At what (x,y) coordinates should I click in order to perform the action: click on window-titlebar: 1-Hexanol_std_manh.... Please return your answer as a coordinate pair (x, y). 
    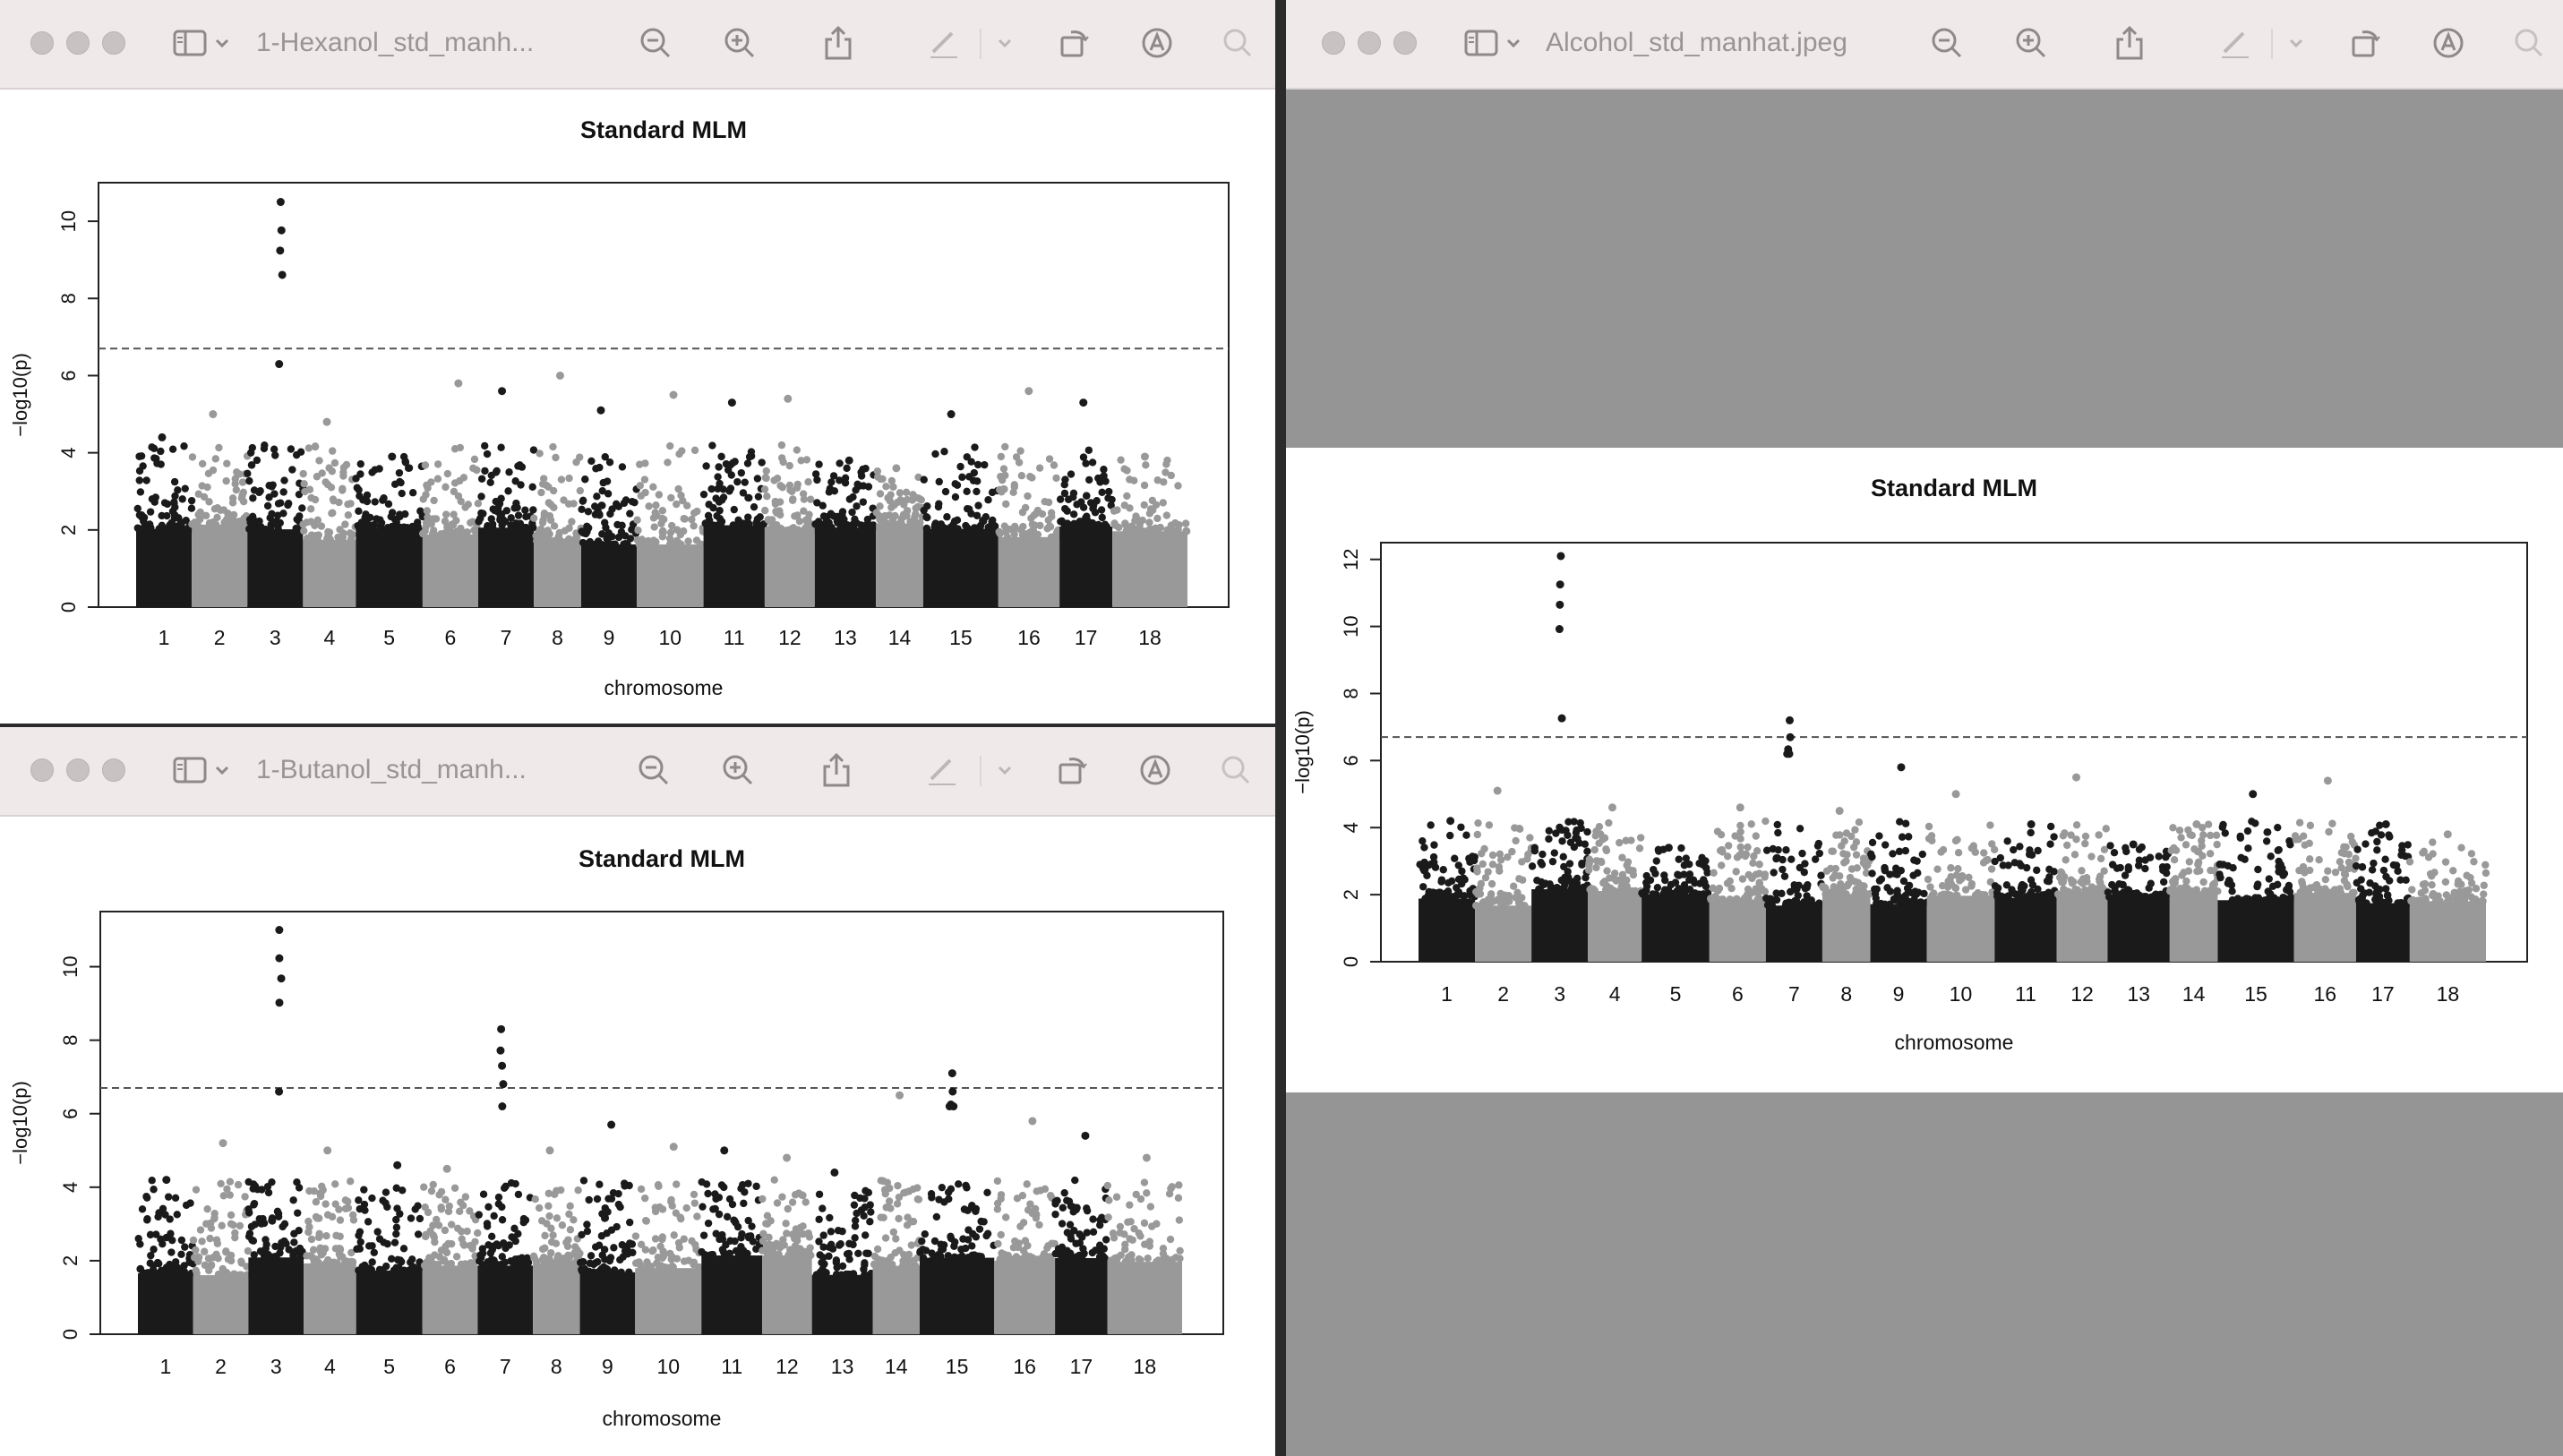
    Looking at the image, I should click on (637, 45).